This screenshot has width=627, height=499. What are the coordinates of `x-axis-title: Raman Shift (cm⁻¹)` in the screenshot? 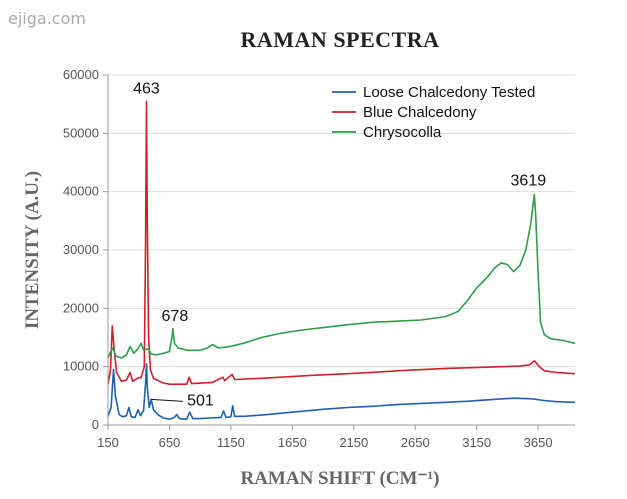 It's located at (339, 478).